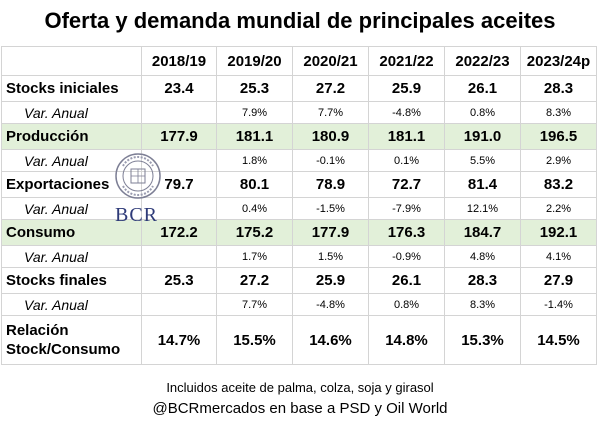 This screenshot has width=600, height=428. I want to click on table-cell: 80.1, so click(254, 184).